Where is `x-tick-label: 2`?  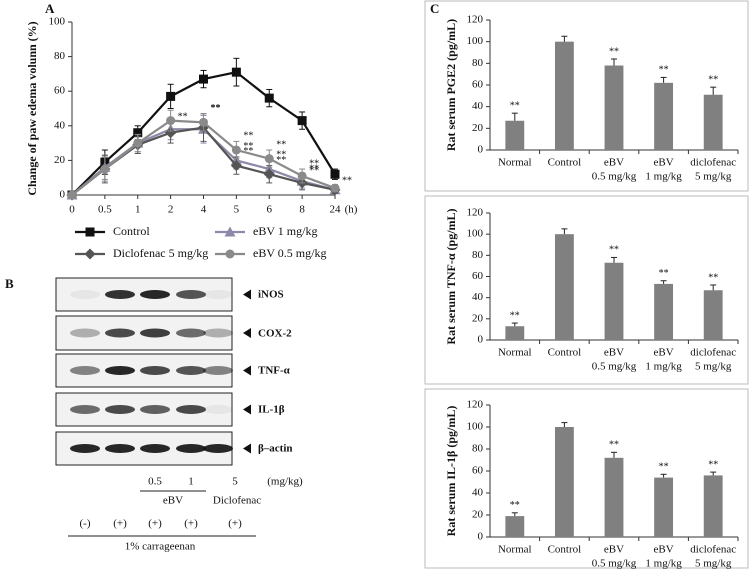
x-tick-label: 2 is located at coordinates (171, 210).